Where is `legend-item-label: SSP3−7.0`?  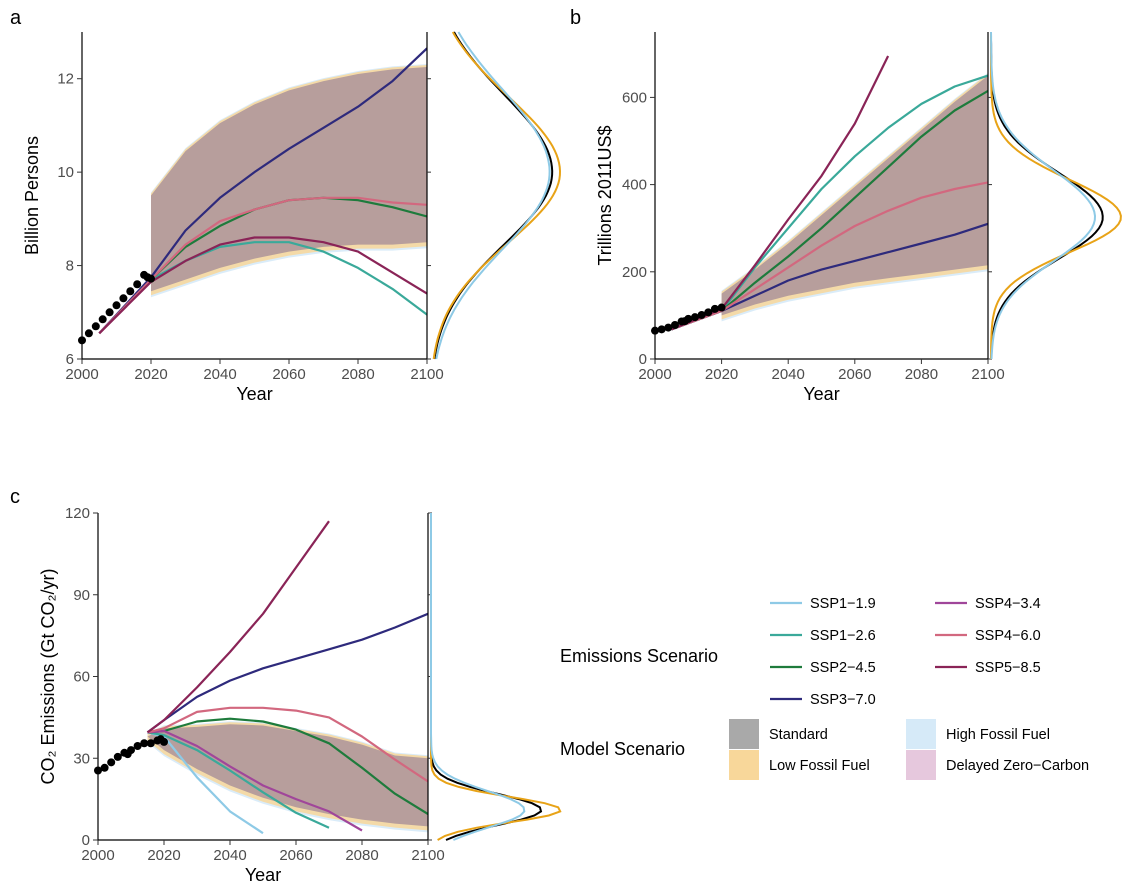
legend-item-label: SSP3−7.0 is located at coordinates (843, 700).